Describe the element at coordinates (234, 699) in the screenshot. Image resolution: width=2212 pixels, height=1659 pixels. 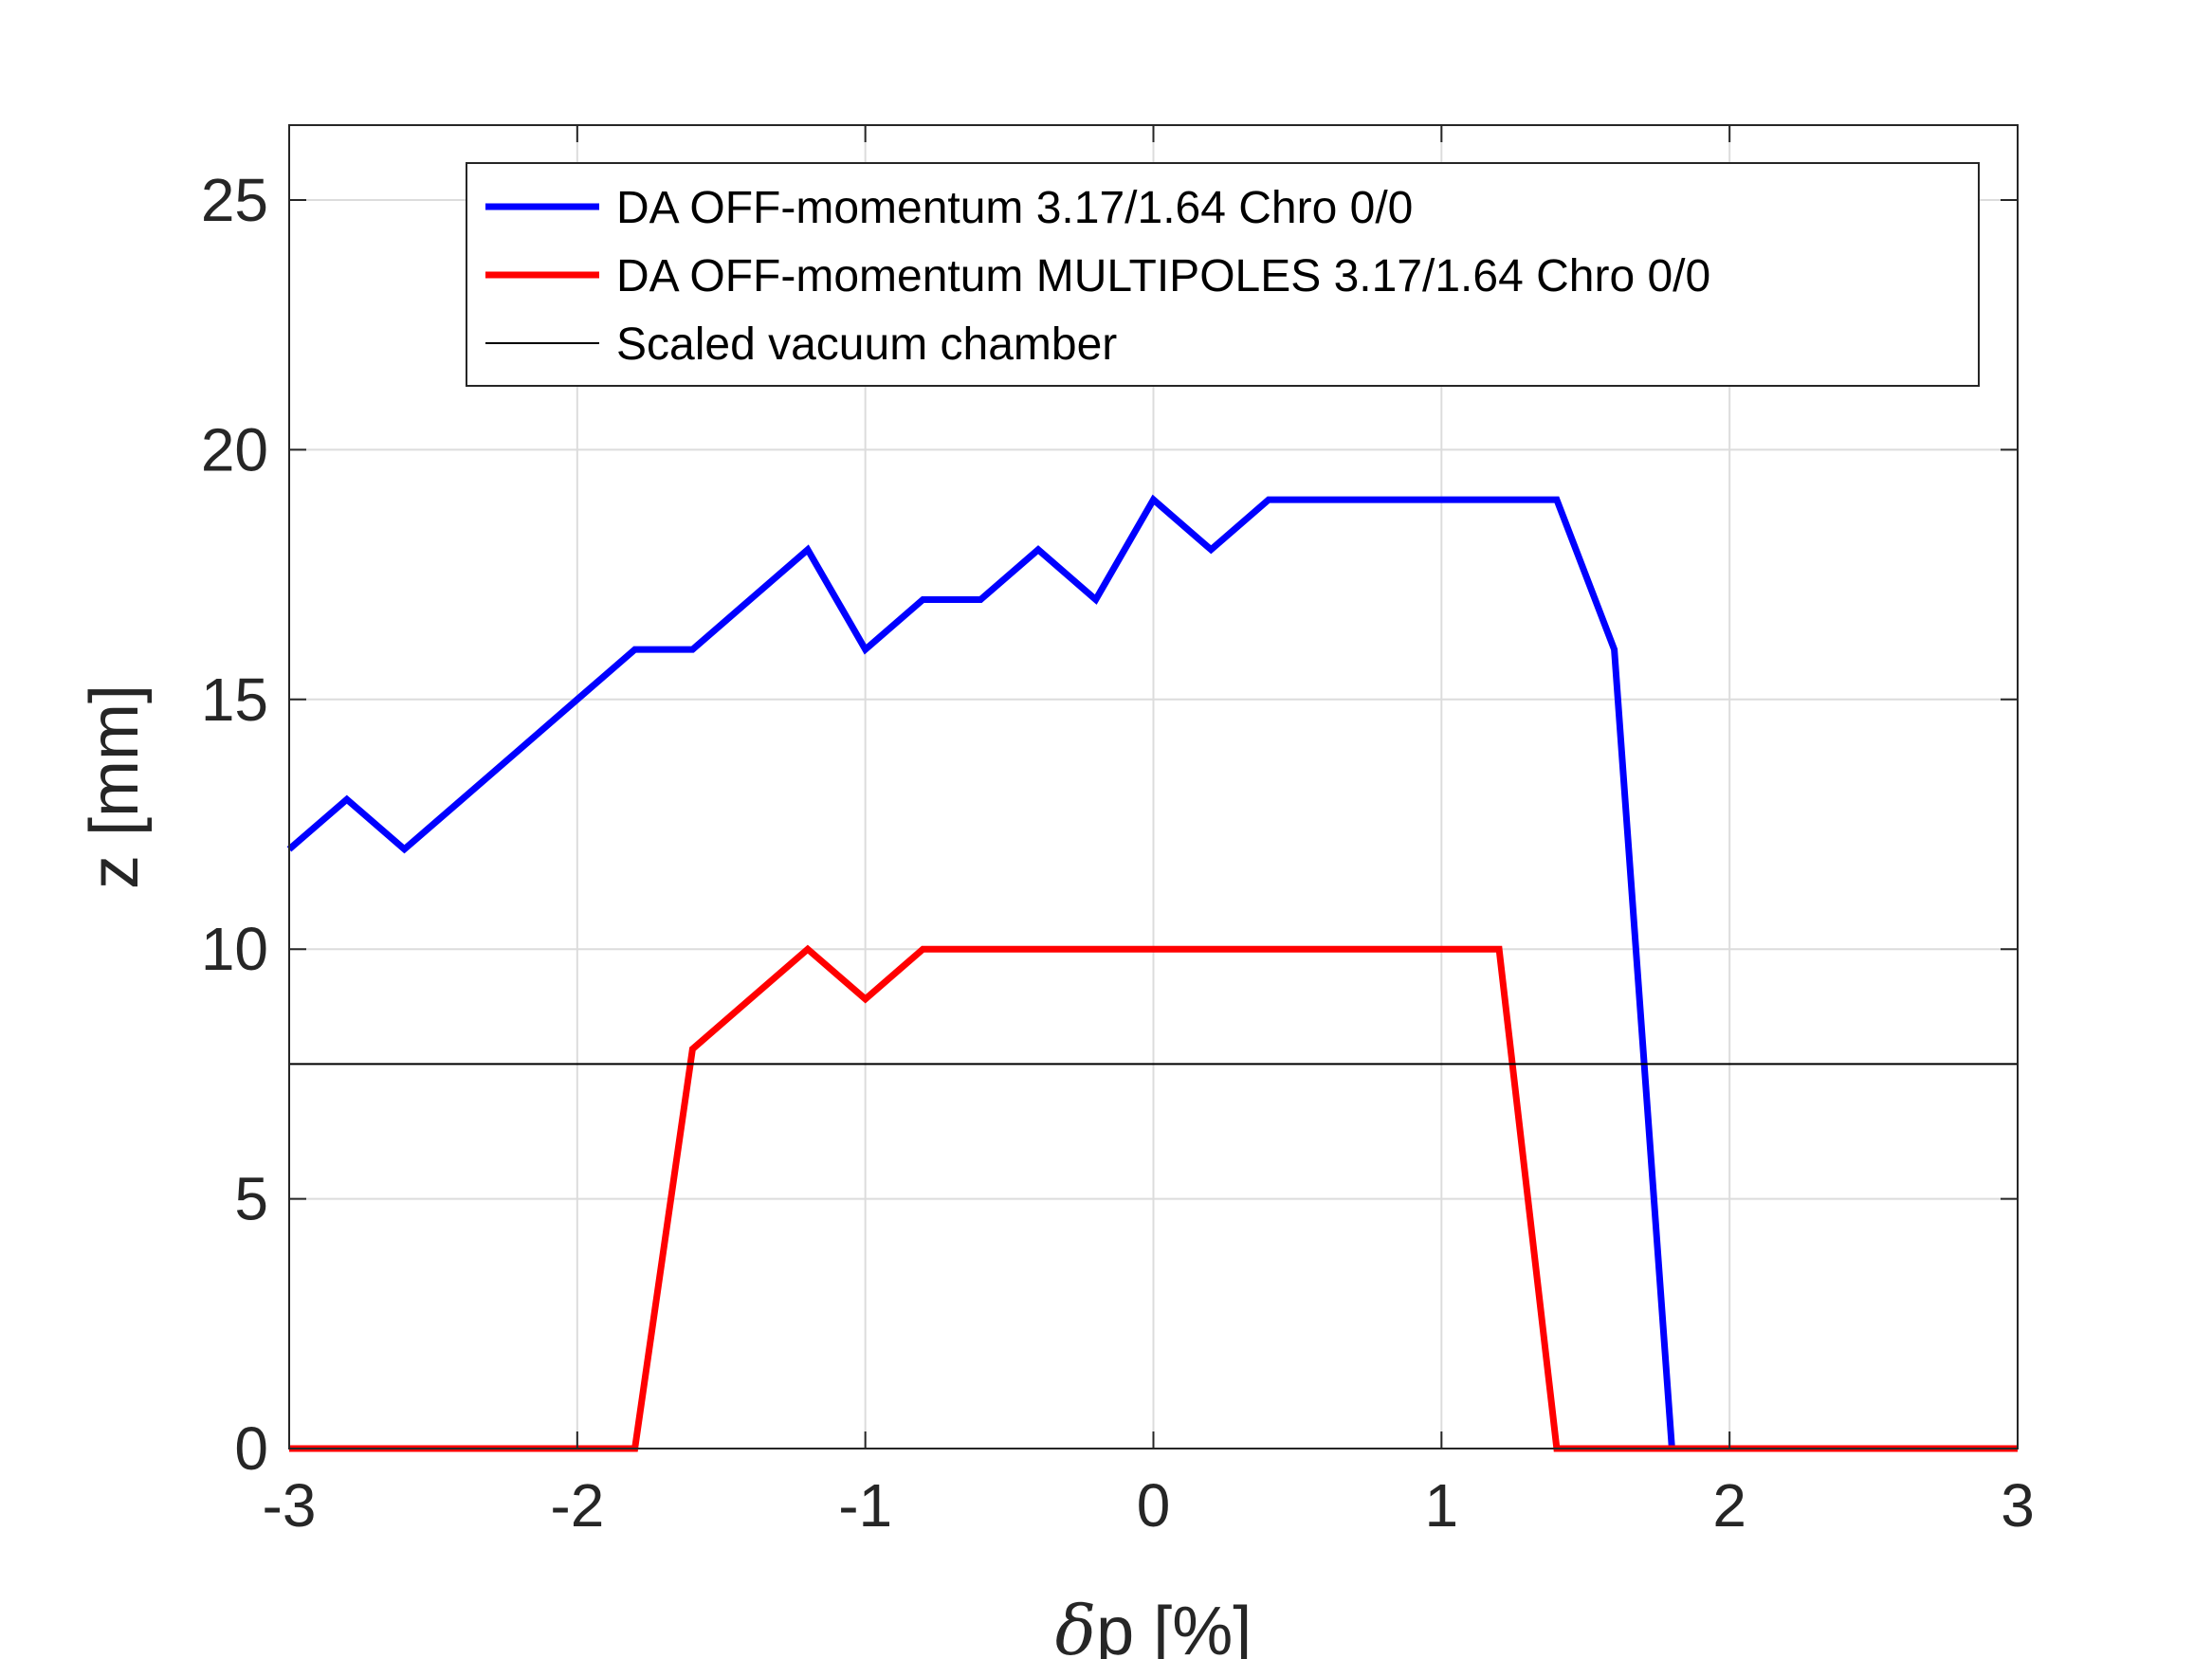
I see `y-tick-label: 15` at that location.